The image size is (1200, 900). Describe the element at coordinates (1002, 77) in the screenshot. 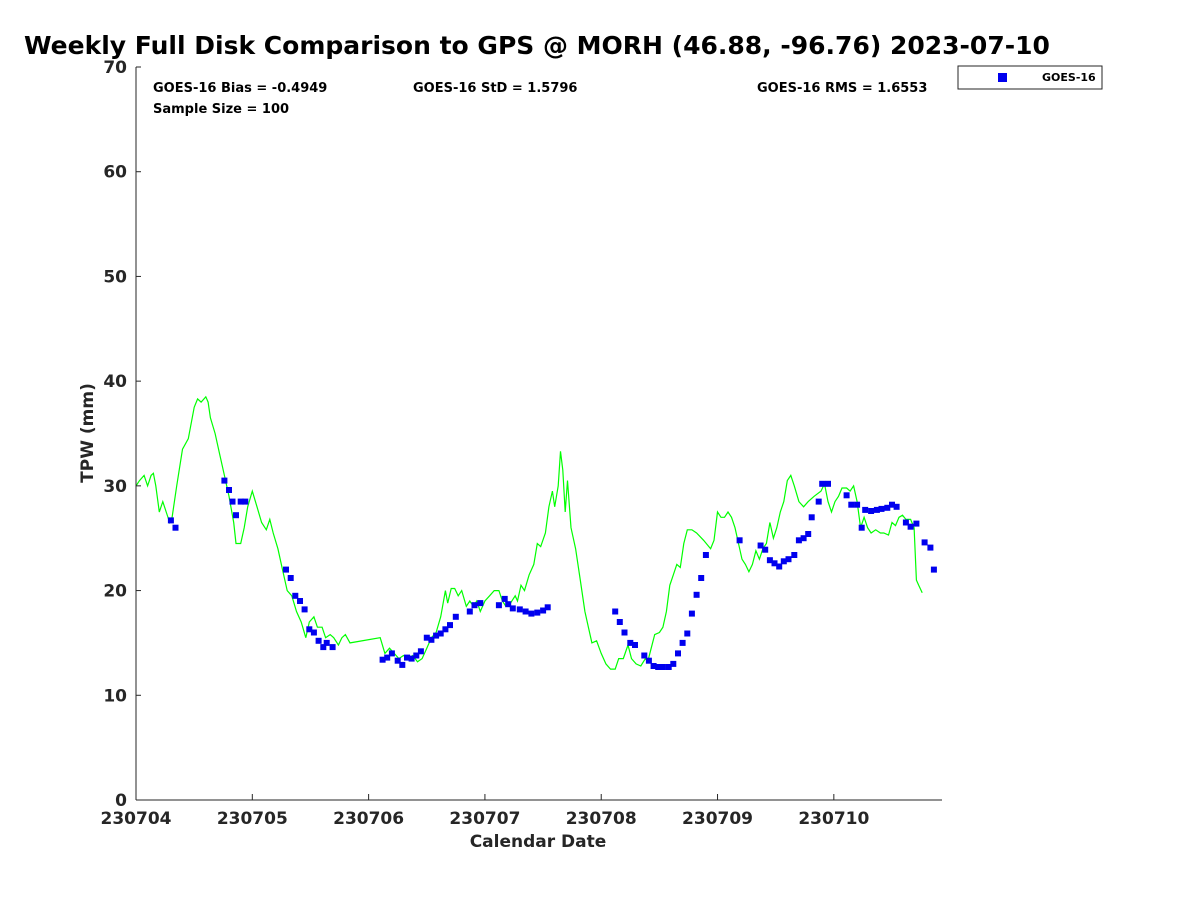

I see `legend-marker-goes16` at that location.